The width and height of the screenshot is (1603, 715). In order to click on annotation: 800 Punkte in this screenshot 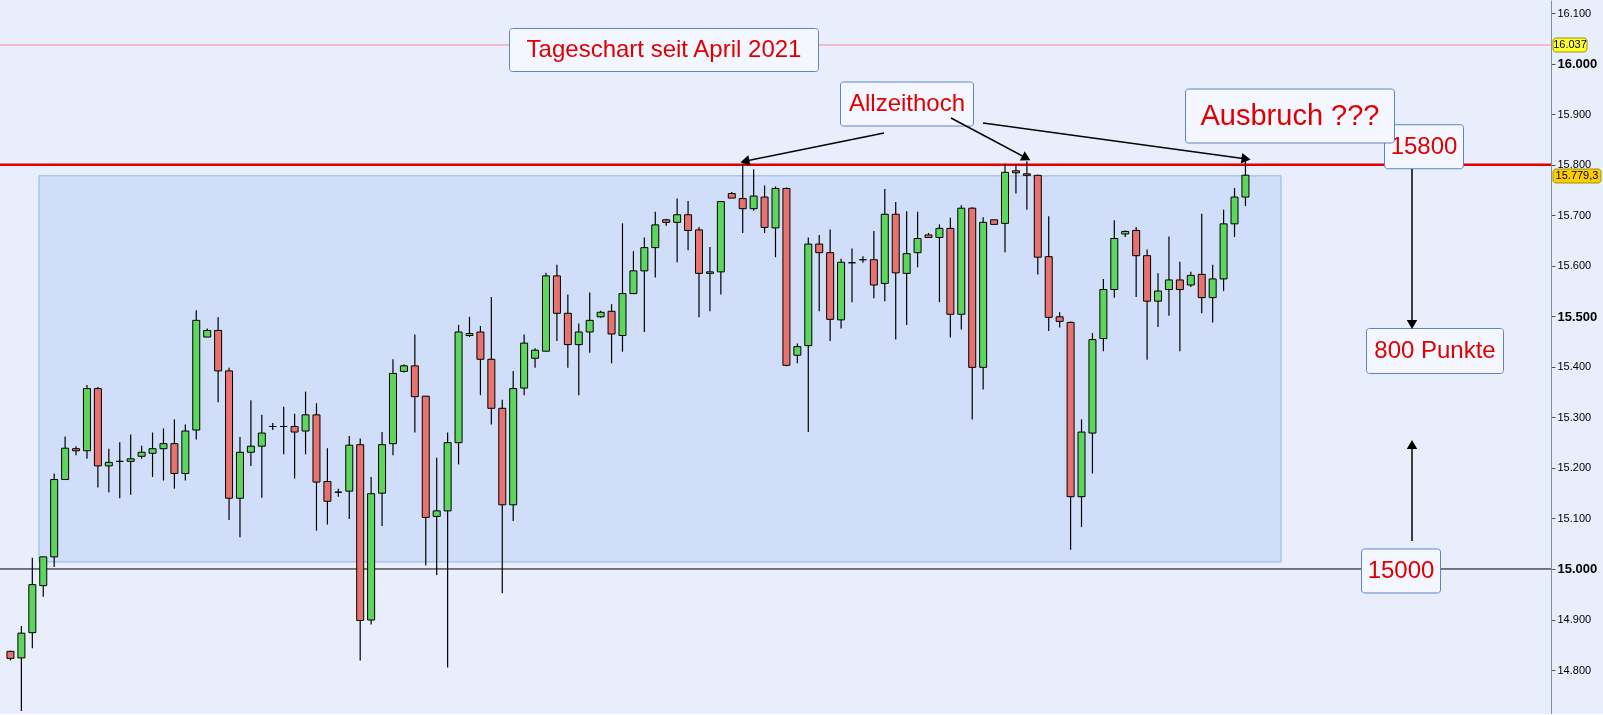, I will do `click(1435, 349)`.